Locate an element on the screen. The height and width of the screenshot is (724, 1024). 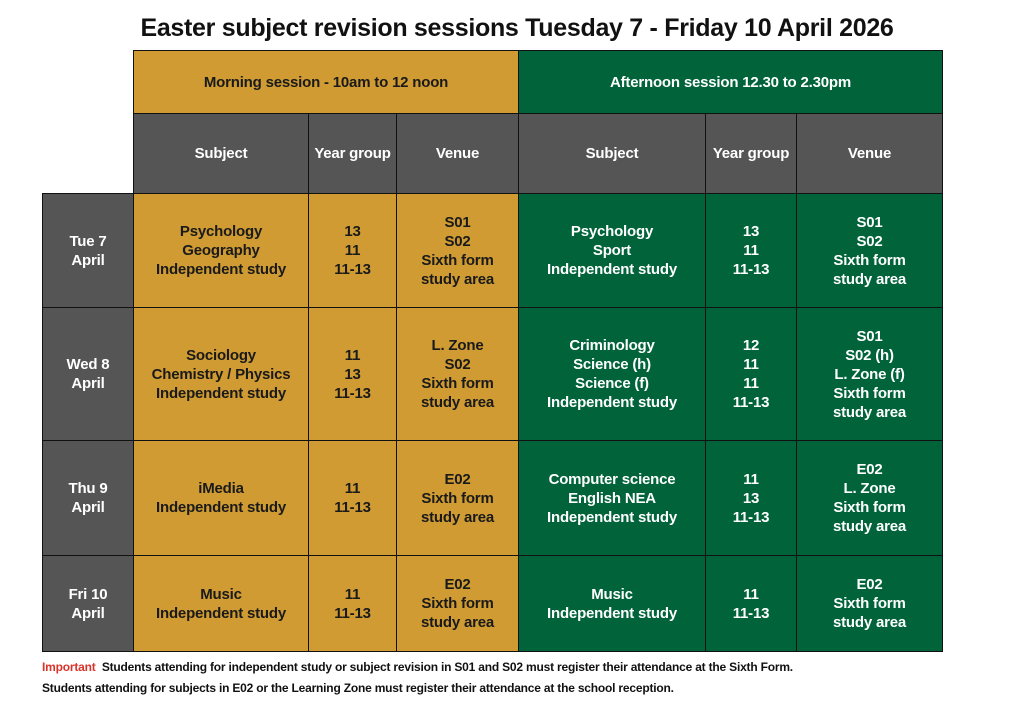
afternoon-subject-cell-line: Computer science is located at coordinates (612, 479).